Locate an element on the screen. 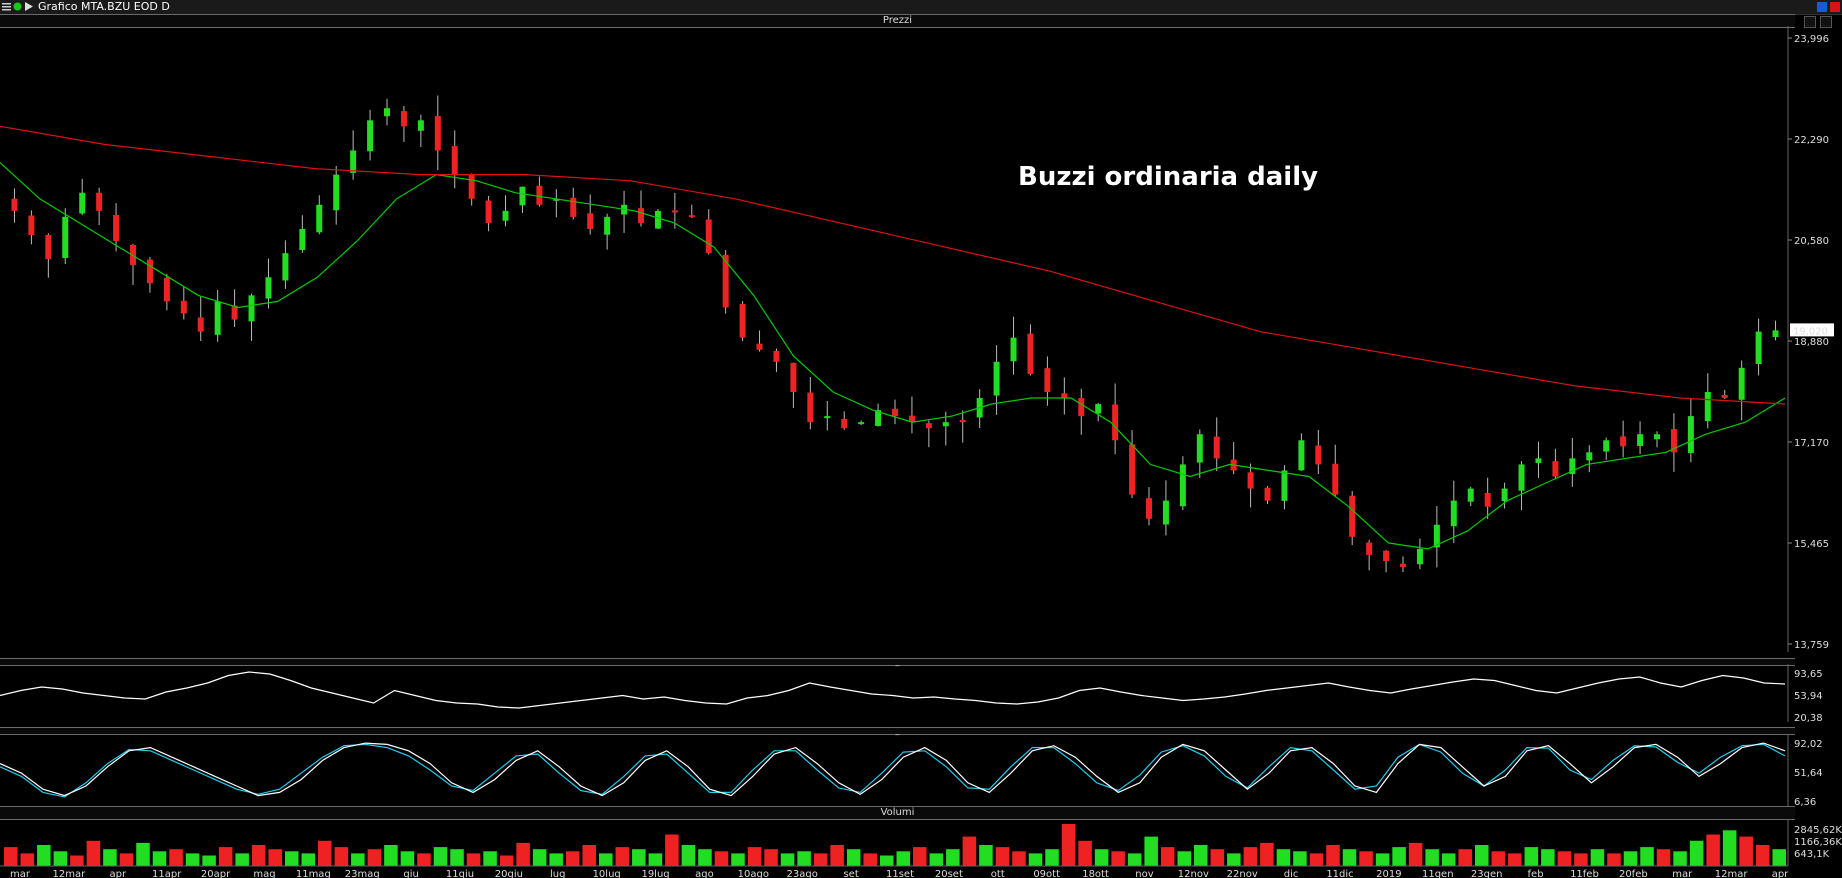 This screenshot has width=1842, height=878. rsi-tick-label: 20,38 is located at coordinates (1808, 718).